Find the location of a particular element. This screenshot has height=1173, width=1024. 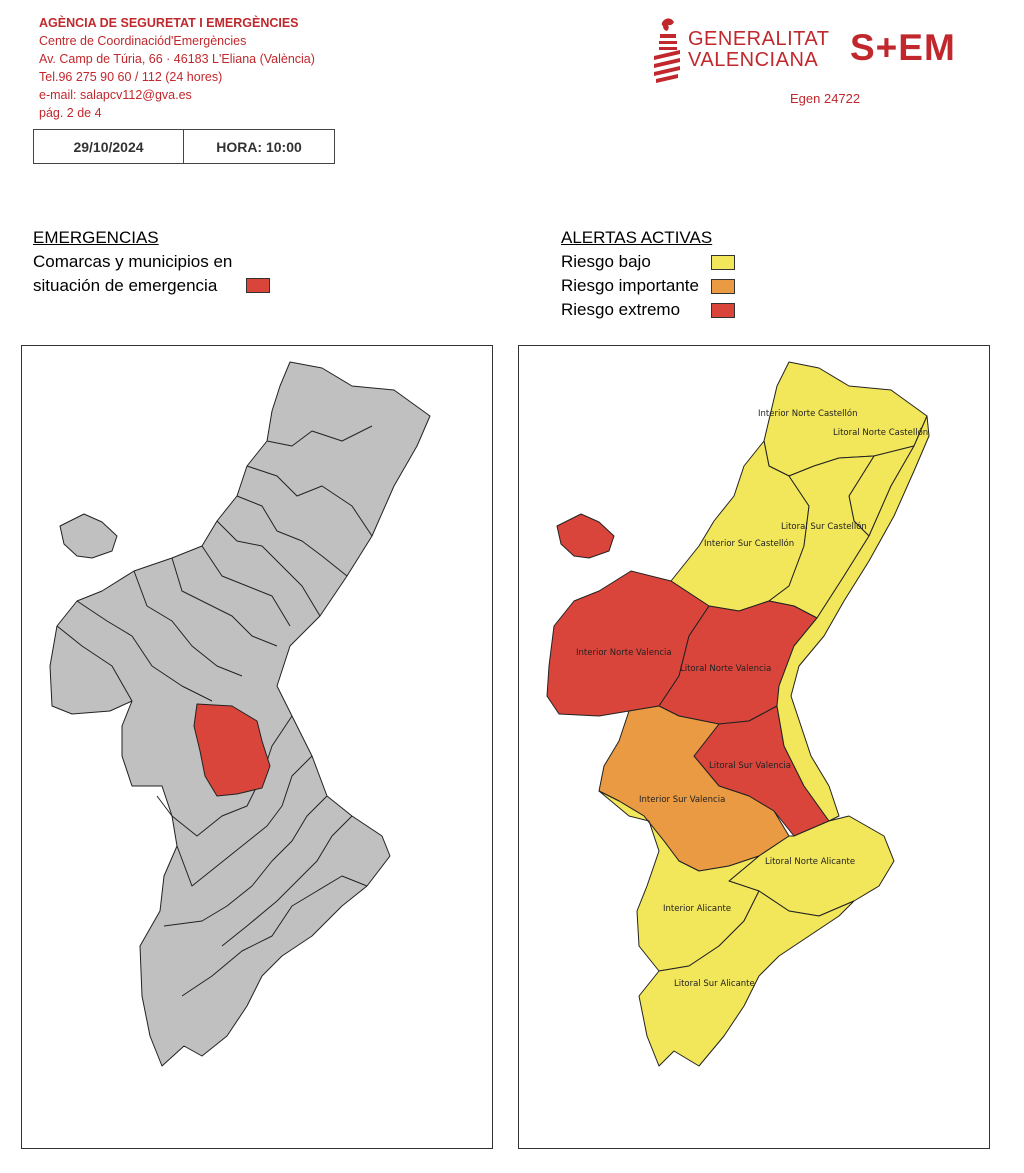

label-litoral-sur-alicante: Litoral Sur Alicante is located at coordinates (714, 984).